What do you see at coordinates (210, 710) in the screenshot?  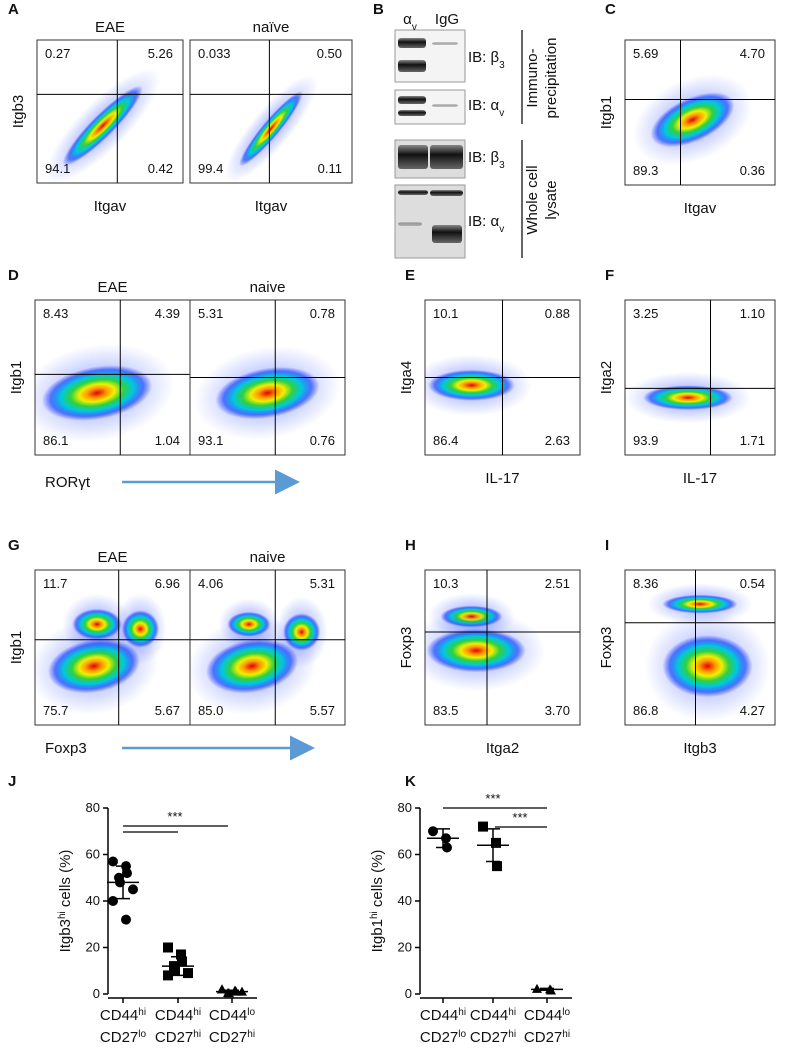 I see `quadrant-percent: 85.0` at bounding box center [210, 710].